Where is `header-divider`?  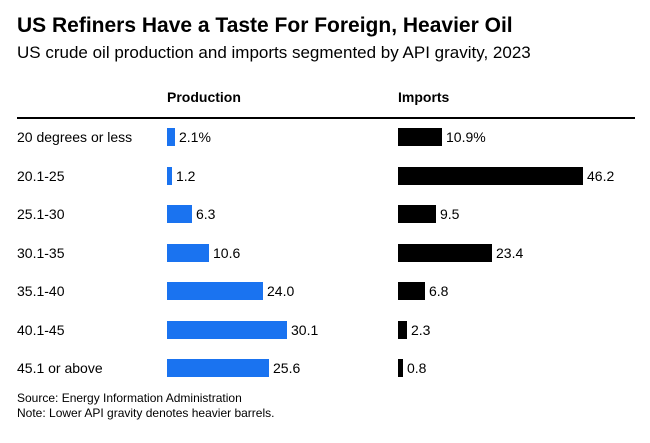
header-divider is located at coordinates (326, 118).